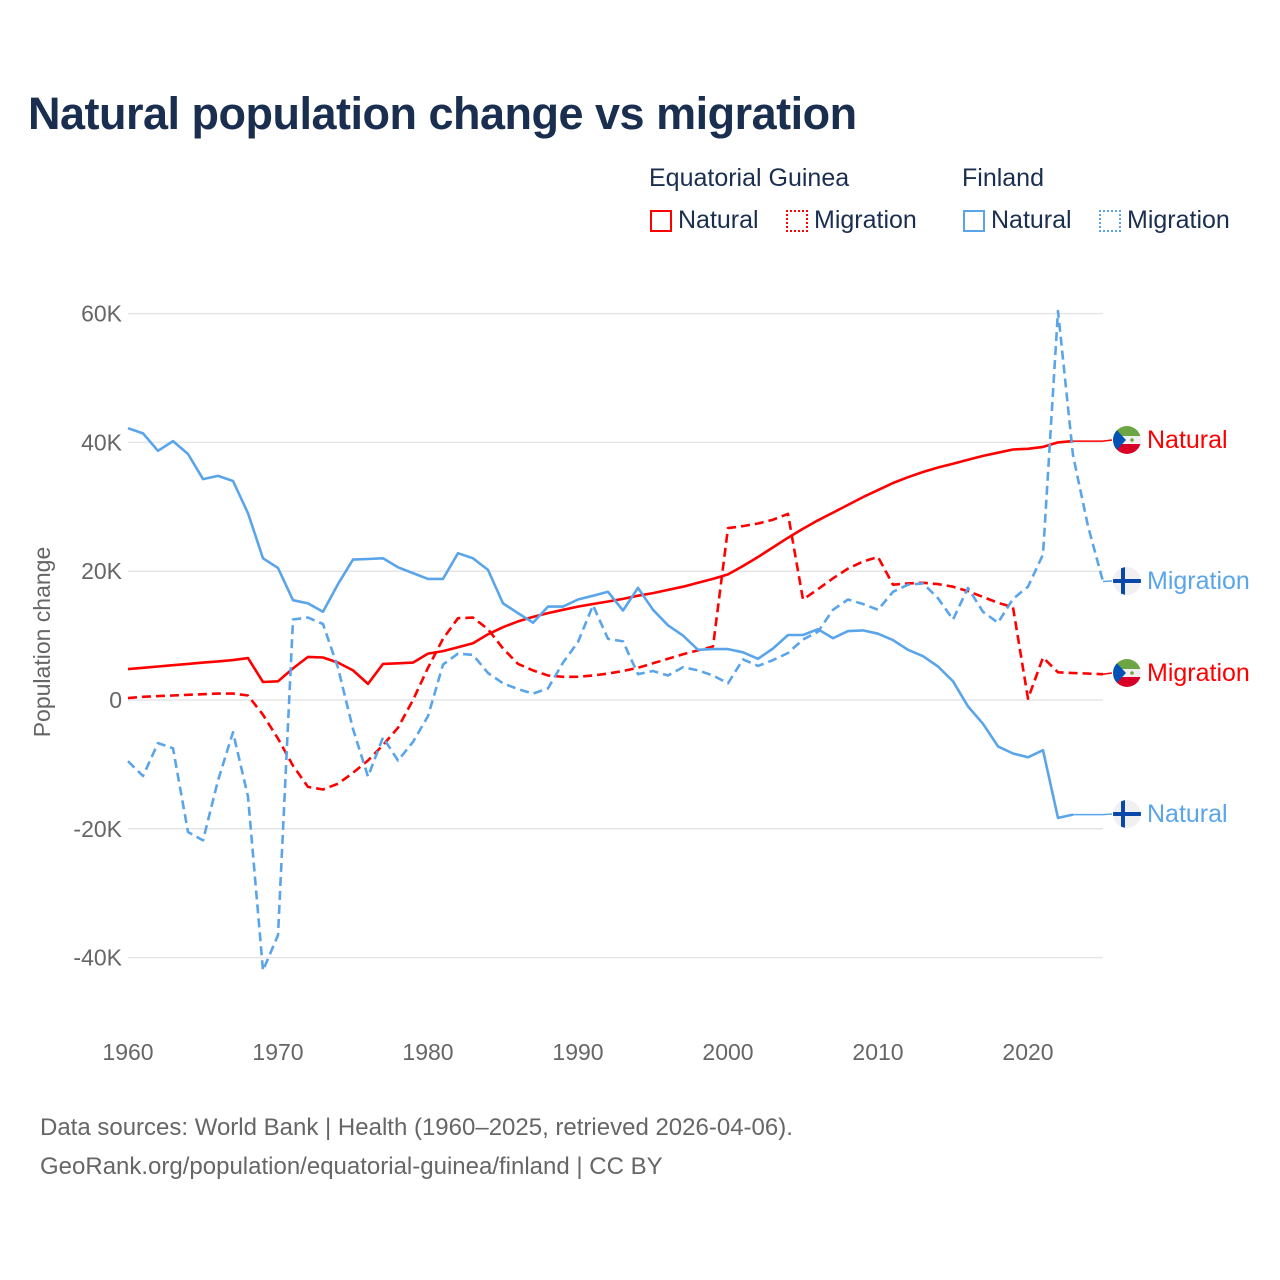 The height and width of the screenshot is (1280, 1280). Describe the element at coordinates (661, 220) in the screenshot. I see `legend-swatch-solid-red` at that location.